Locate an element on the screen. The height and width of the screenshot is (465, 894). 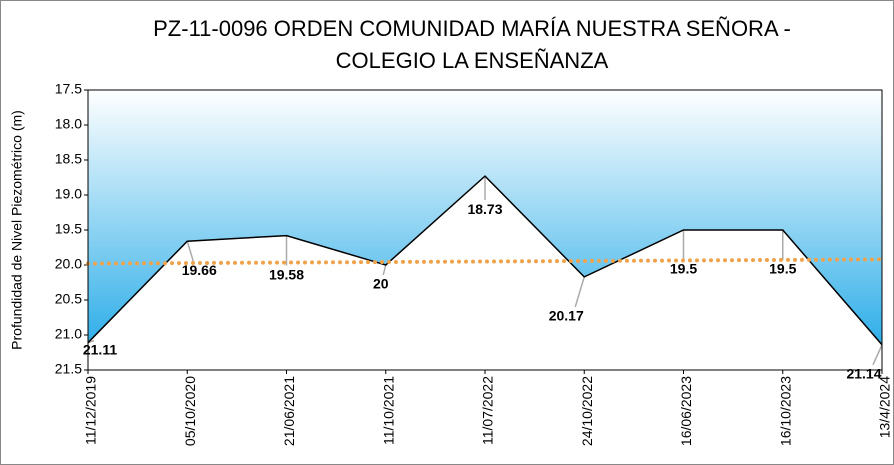
x-tick-label: 05/10/2020 is located at coordinates (190, 411).